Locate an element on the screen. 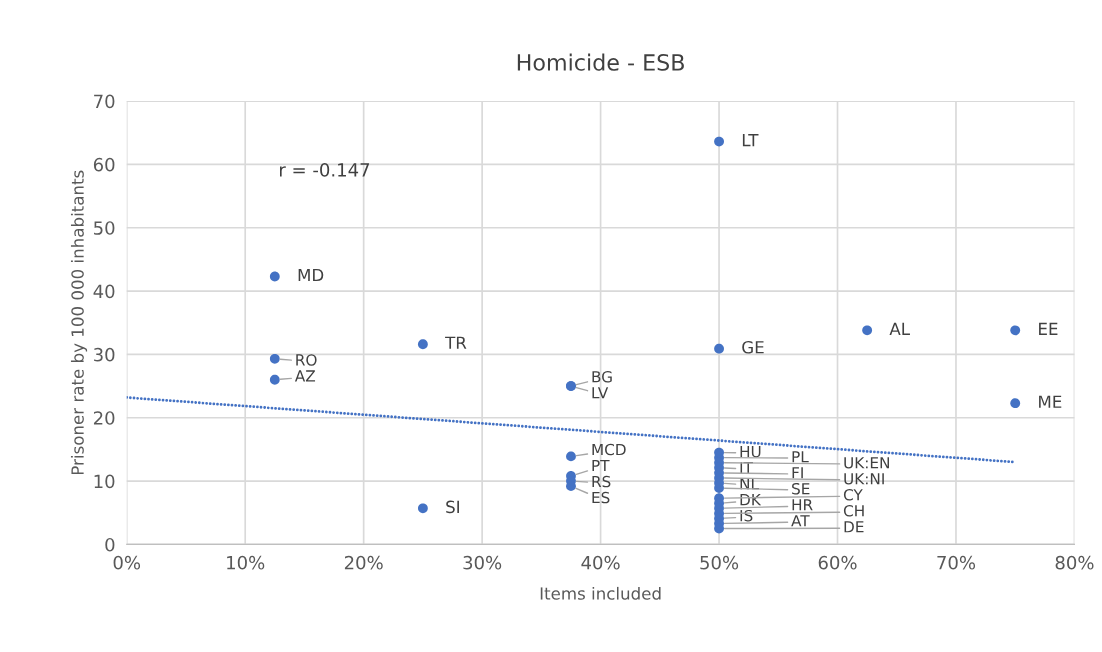 Image resolution: width=1102 pixels, height=652 pixels. y-tick-label: 0 is located at coordinates (110, 544).